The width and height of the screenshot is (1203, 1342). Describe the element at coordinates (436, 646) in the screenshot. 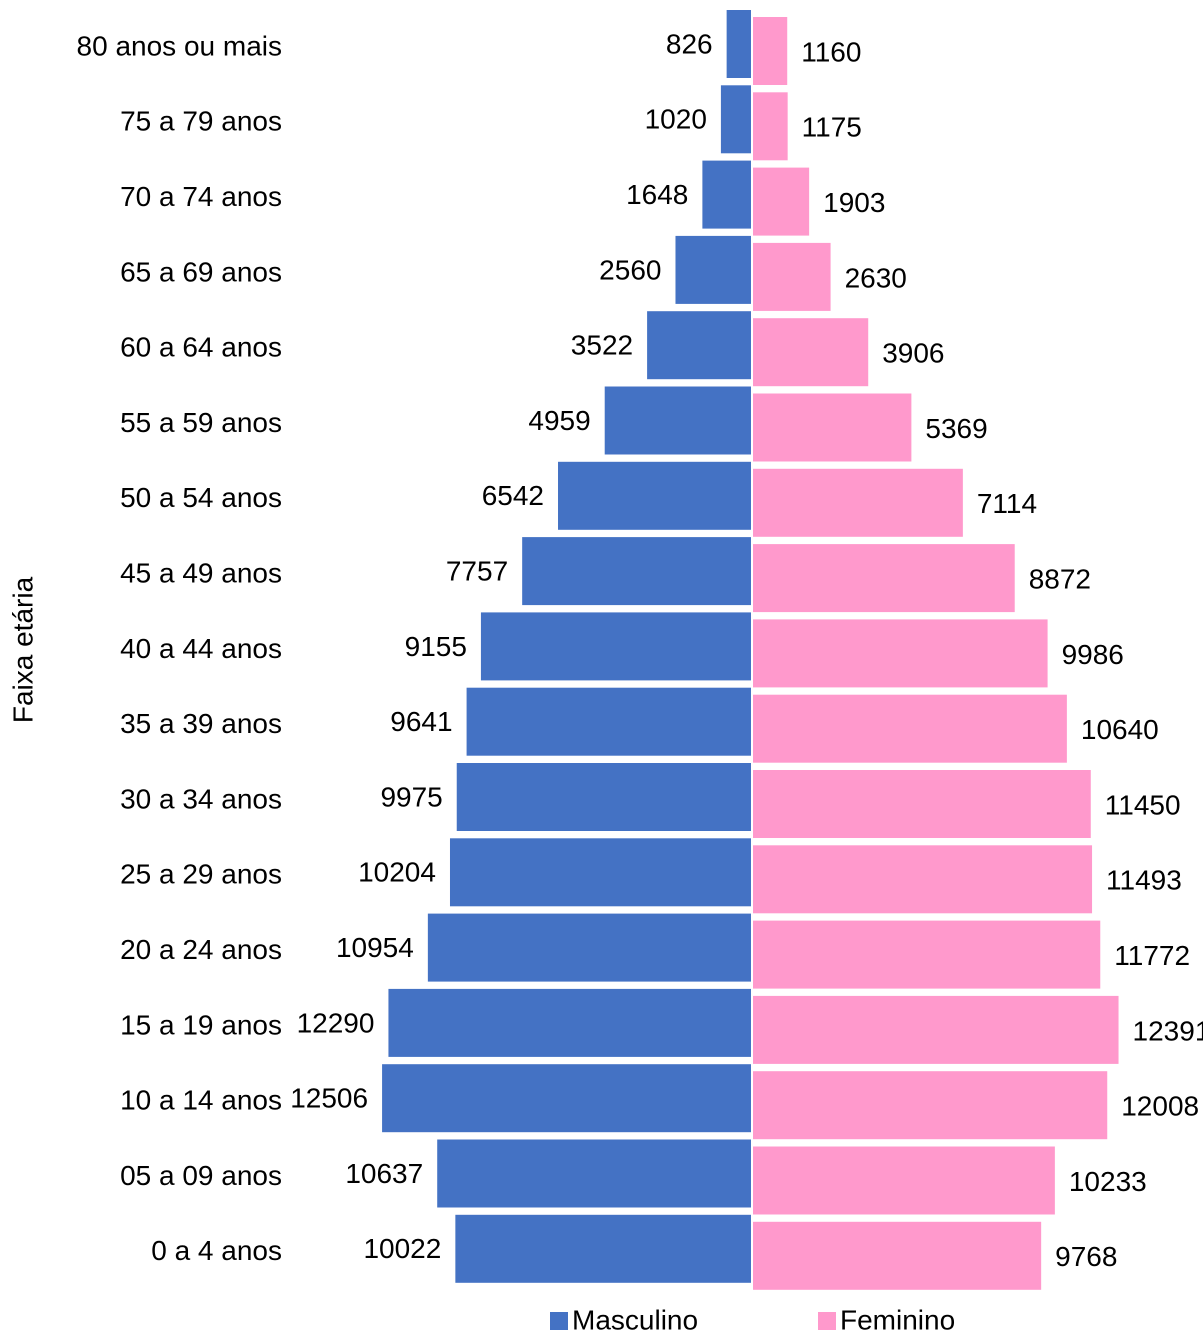

I see `value-label: 9155` at that location.